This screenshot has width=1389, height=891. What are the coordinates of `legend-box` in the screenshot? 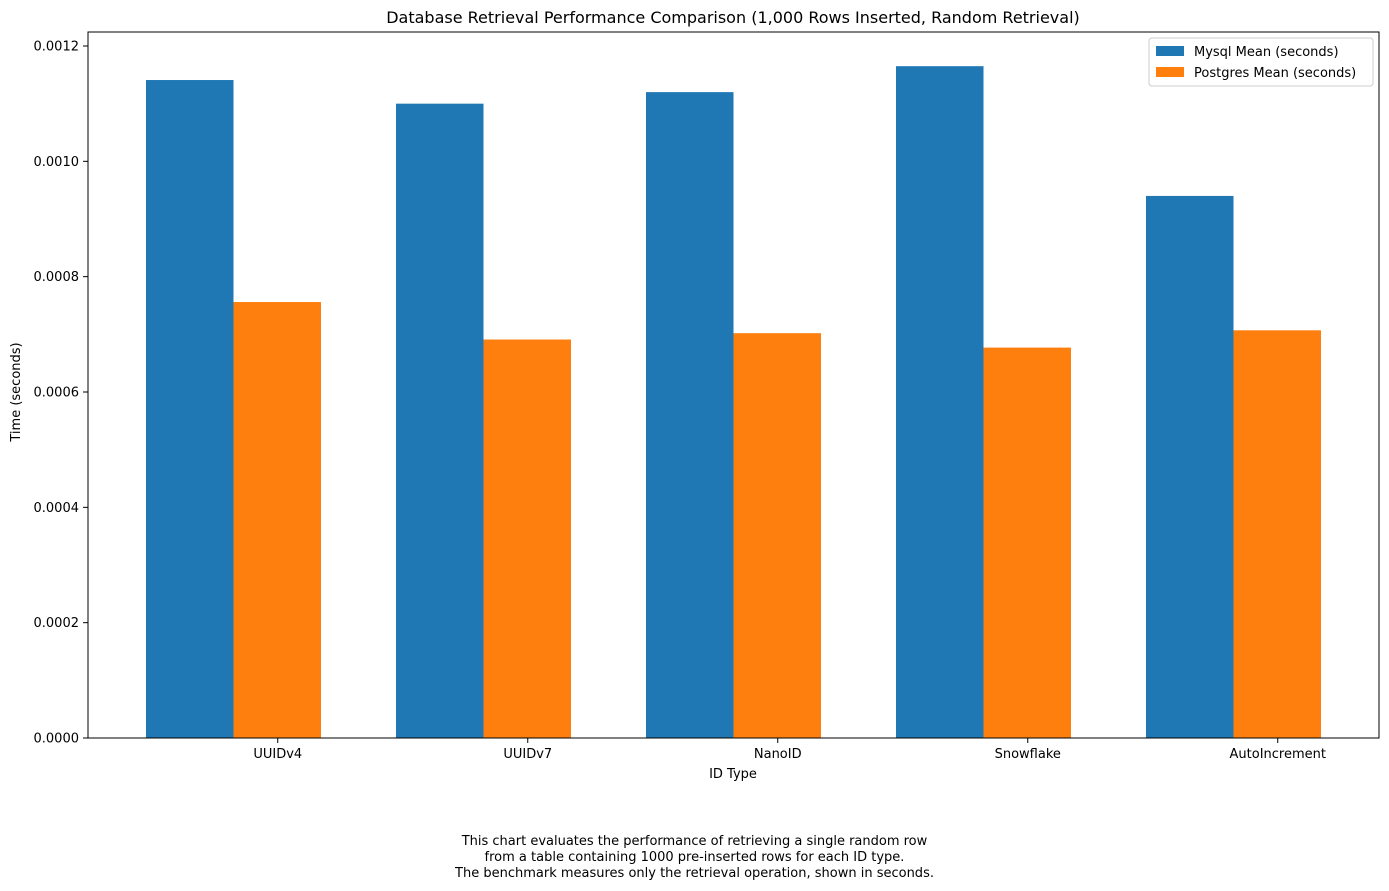 It's located at (1261, 62).